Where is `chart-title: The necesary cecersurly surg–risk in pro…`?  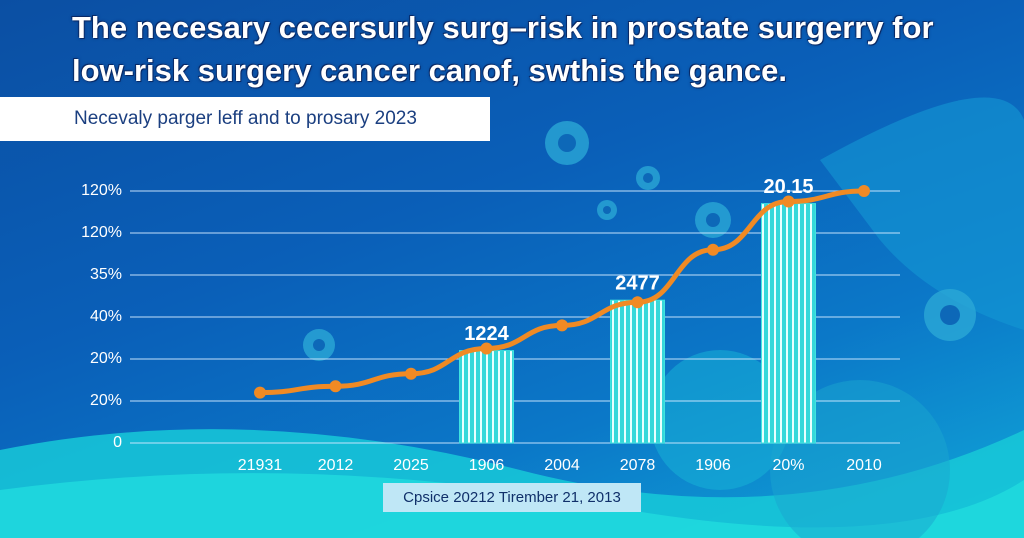
chart-title: The necesary cecersurly surg–risk in pro… is located at coordinates (503, 49).